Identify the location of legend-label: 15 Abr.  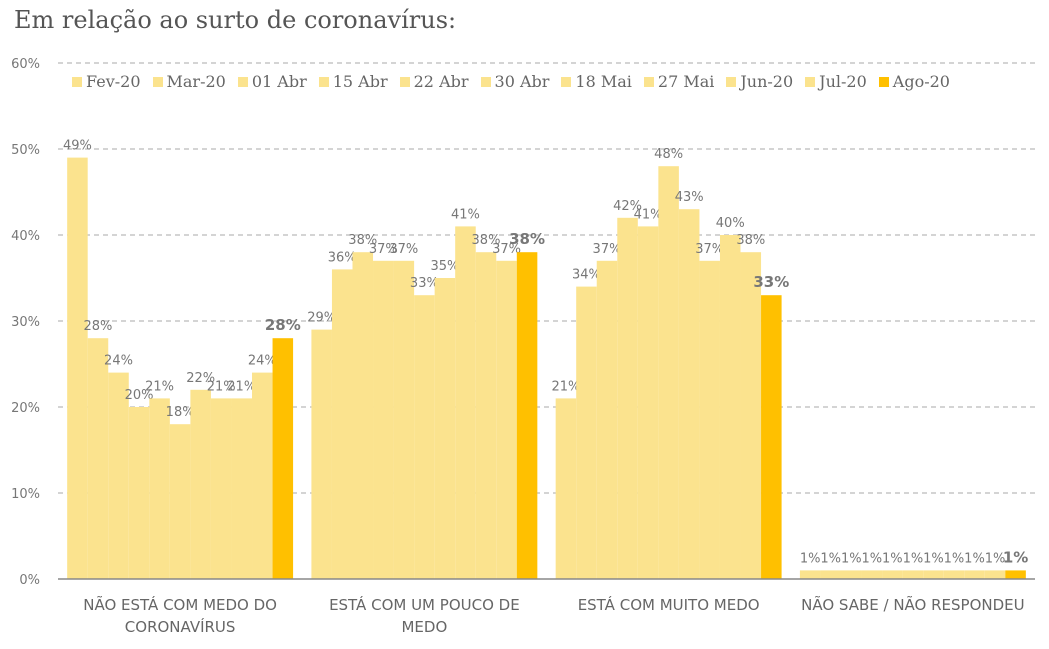
(360, 81).